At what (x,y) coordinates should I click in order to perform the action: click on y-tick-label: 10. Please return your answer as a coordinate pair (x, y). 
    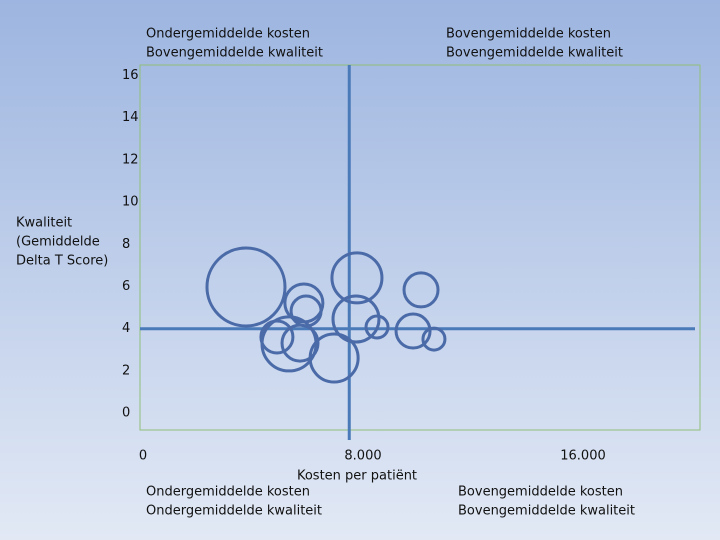
    Looking at the image, I should click on (130, 202).